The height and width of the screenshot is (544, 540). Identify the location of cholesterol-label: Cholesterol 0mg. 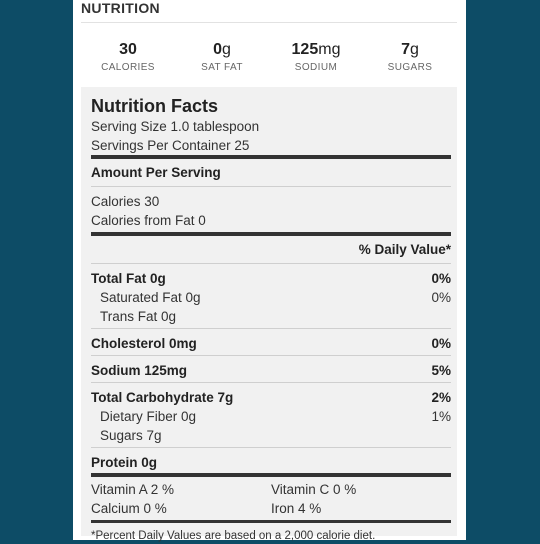
(144, 343).